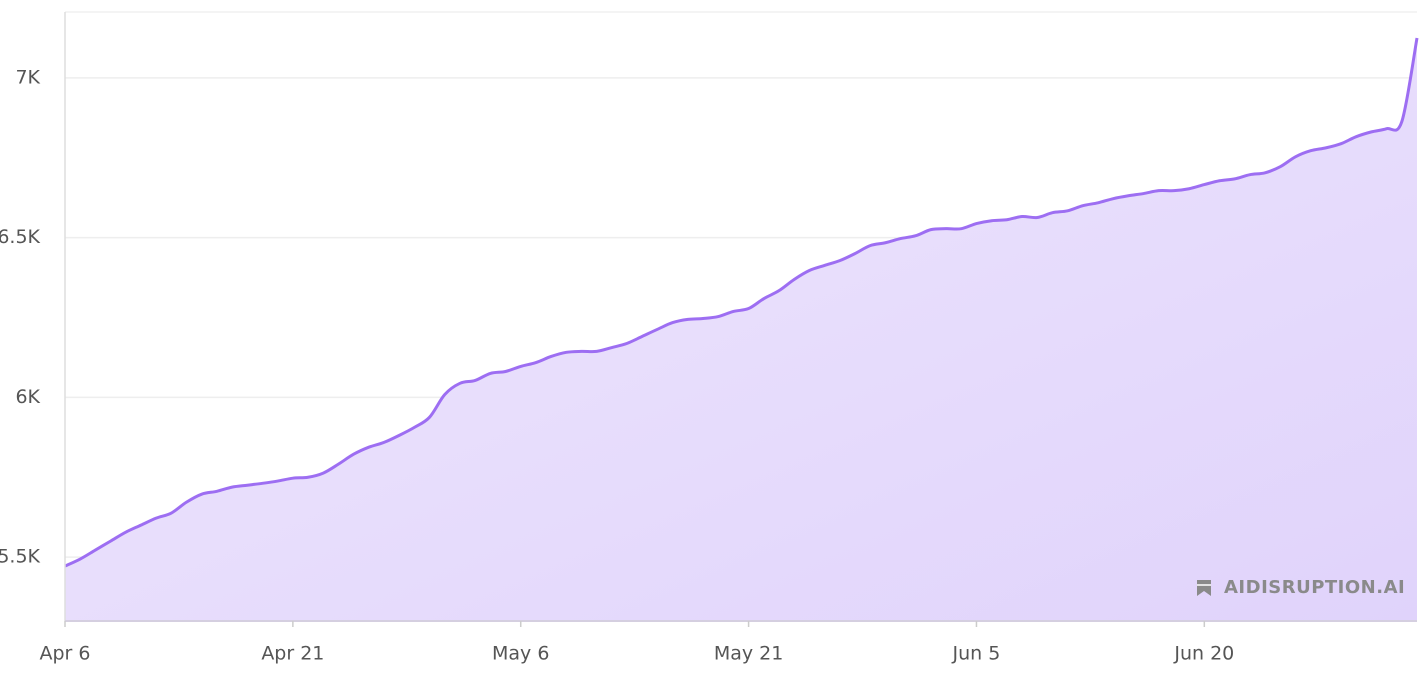  What do you see at coordinates (1314, 587) in the screenshot?
I see `watermark-text: AIDISRUPTION.AI` at bounding box center [1314, 587].